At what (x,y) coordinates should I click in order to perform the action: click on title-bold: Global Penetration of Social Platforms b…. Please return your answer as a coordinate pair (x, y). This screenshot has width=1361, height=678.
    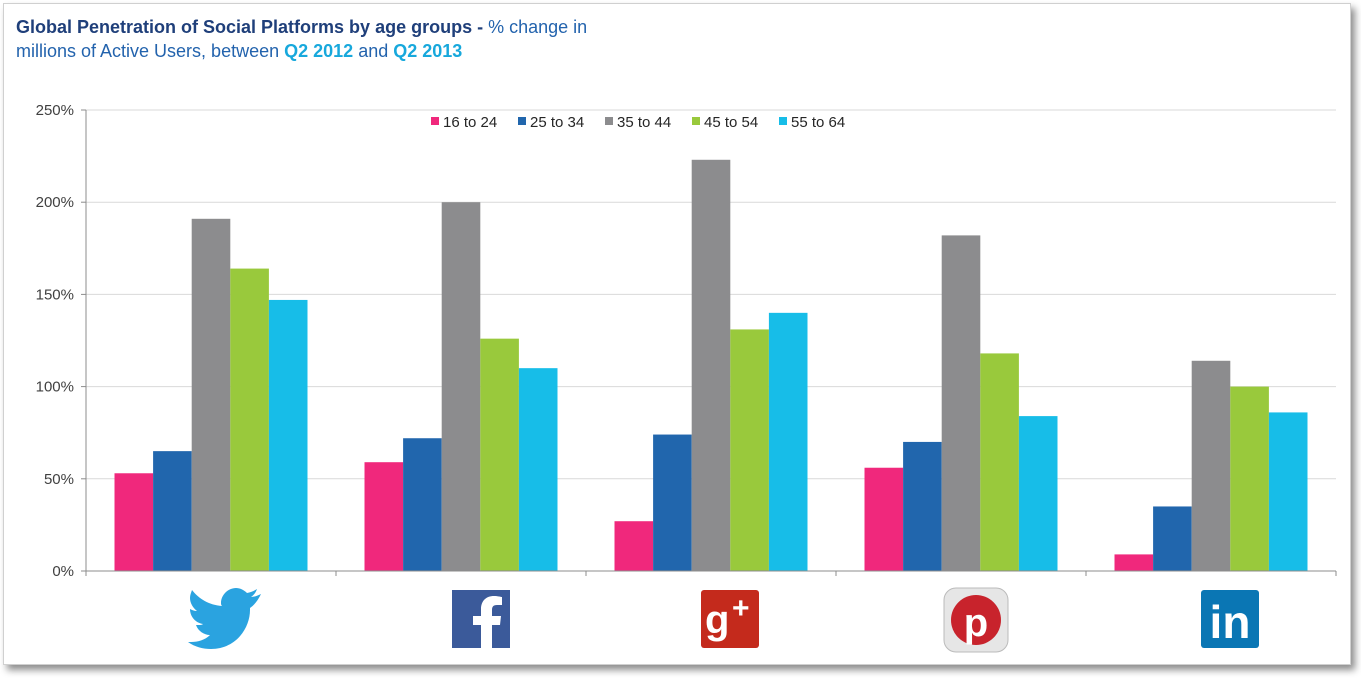
    Looking at the image, I should click on (250, 27).